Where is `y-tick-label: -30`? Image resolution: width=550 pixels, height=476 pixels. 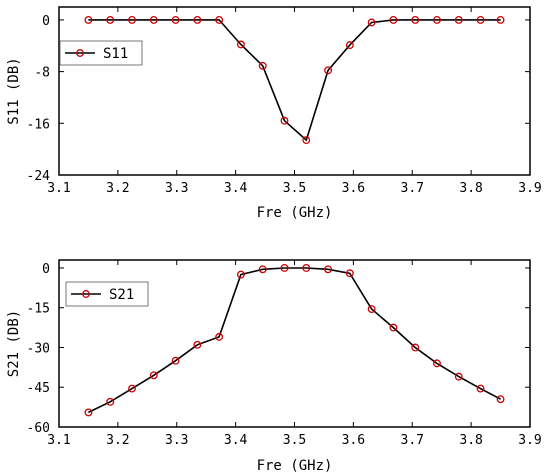 y-tick-label: -30 is located at coordinates (38, 348).